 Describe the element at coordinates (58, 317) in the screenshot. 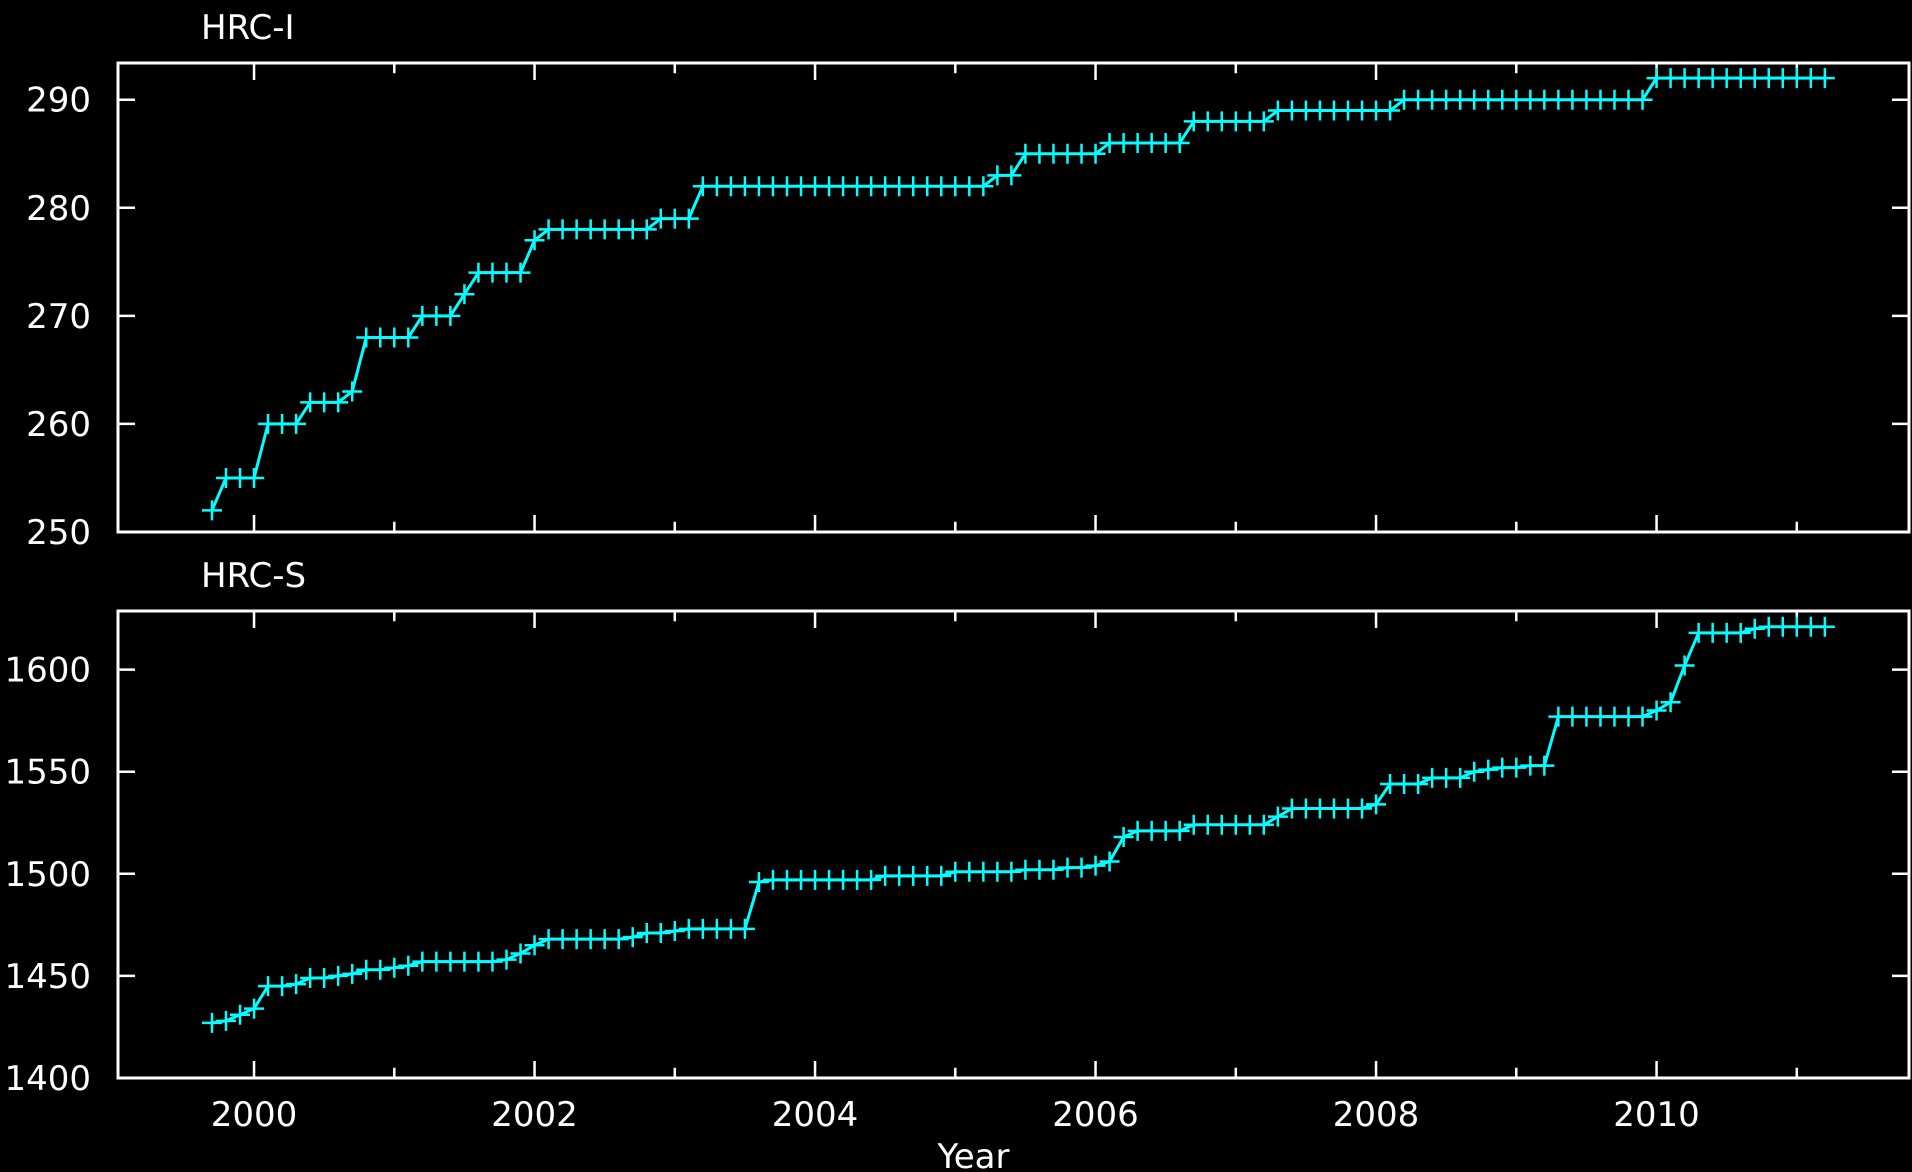

I see `y-tick-label: 270` at that location.